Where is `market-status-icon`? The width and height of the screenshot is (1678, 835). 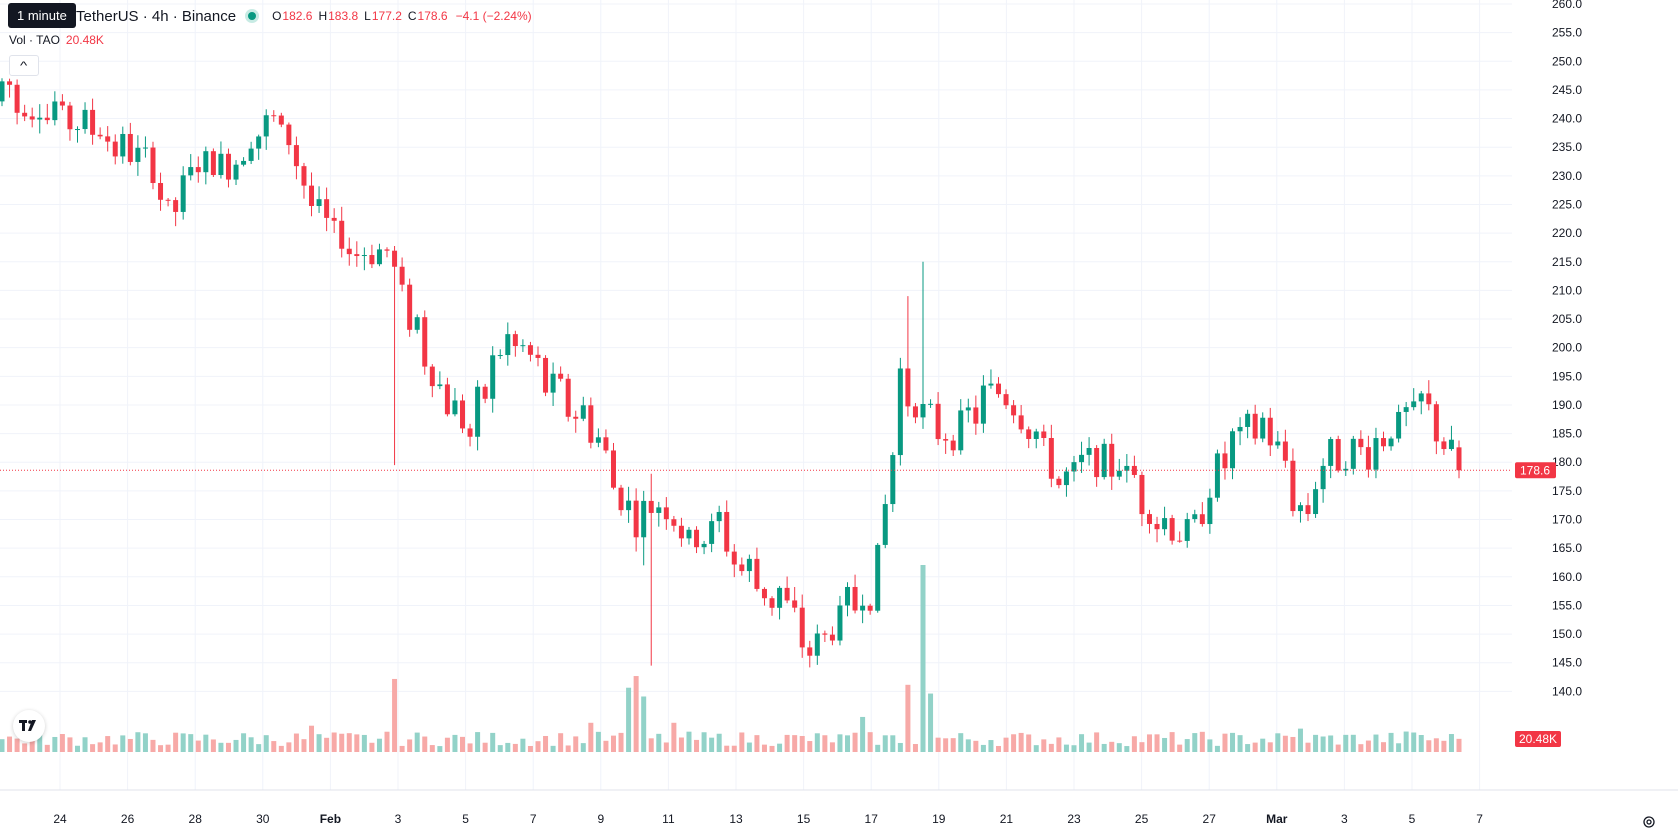
market-status-icon is located at coordinates (252, 16).